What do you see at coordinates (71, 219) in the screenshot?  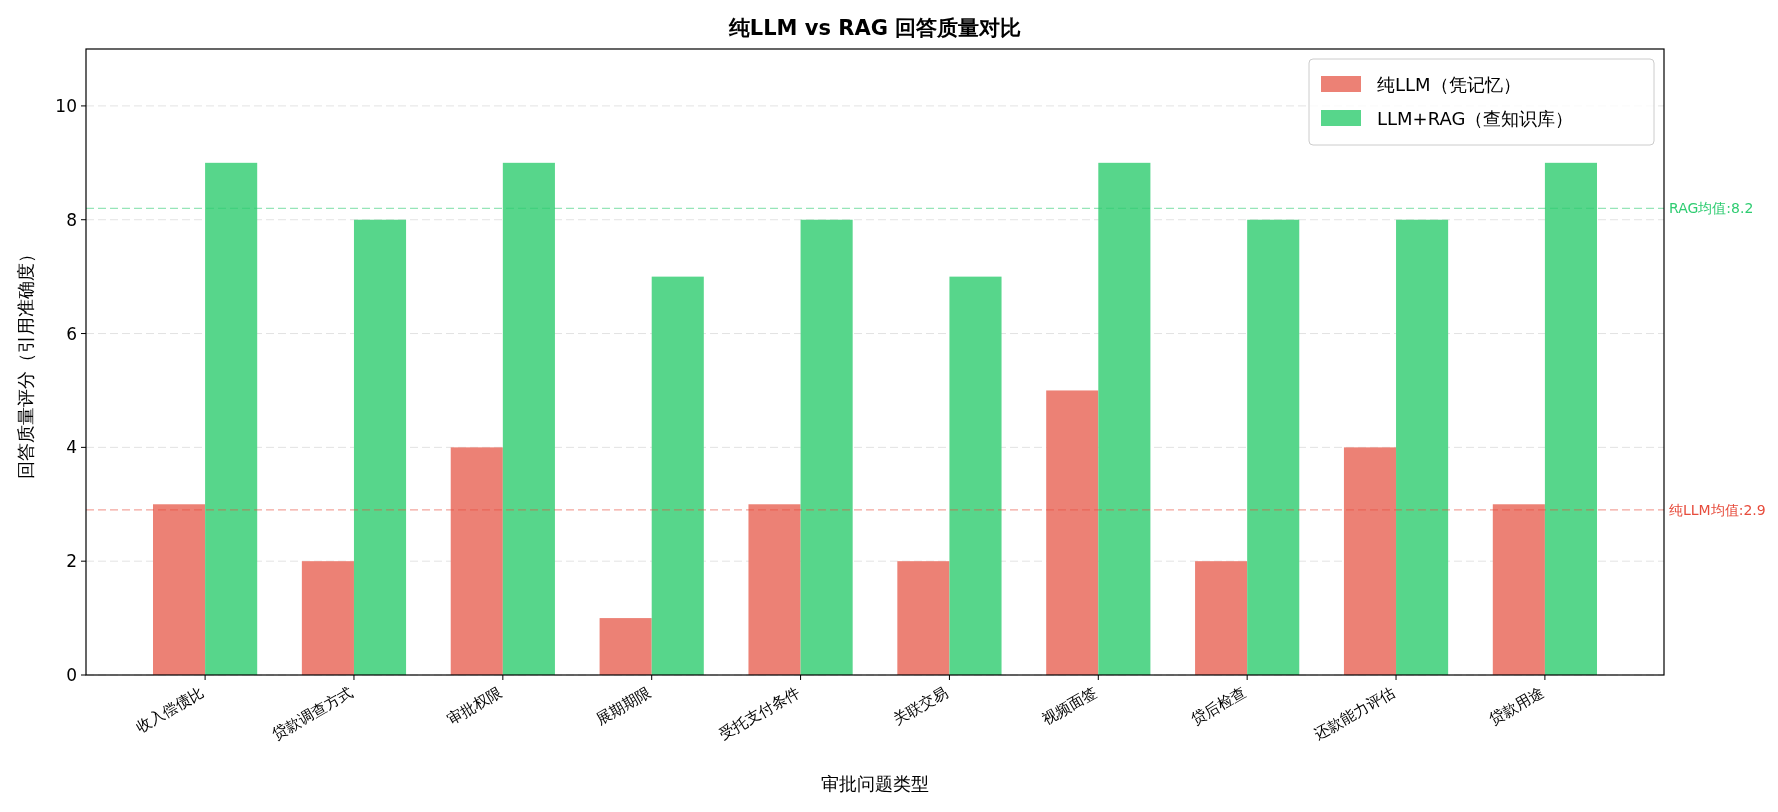 I see `y-tick-label: 8` at bounding box center [71, 219].